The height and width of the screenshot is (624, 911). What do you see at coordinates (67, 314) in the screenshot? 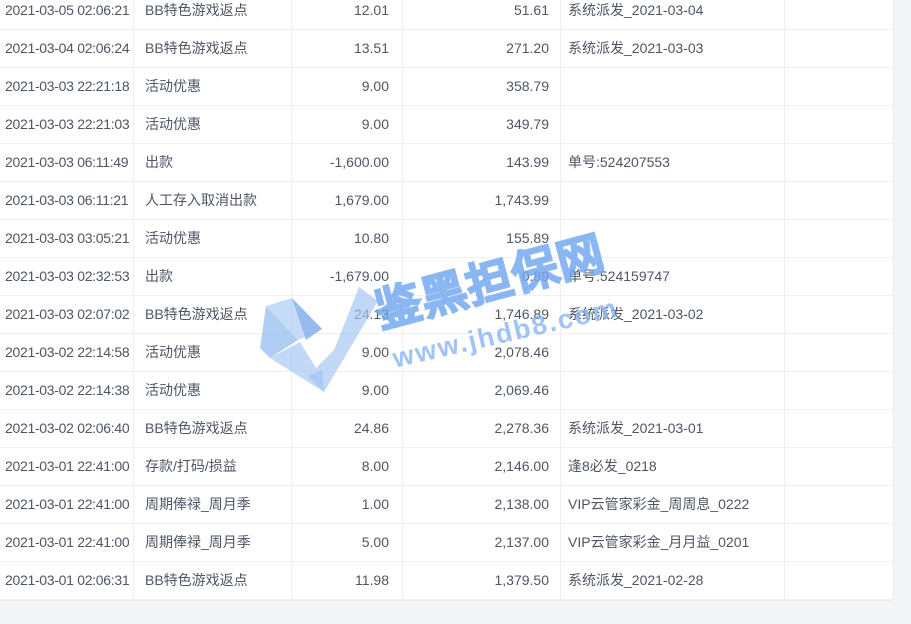
I see `cell-time: 2021-03-03 02:07:02` at bounding box center [67, 314].